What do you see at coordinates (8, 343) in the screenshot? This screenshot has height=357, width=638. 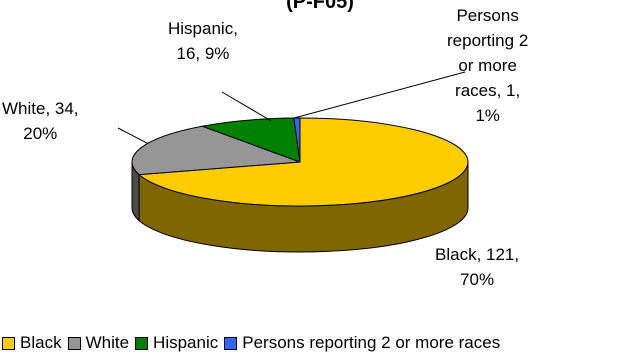 I see `legend-swatch-black` at bounding box center [8, 343].